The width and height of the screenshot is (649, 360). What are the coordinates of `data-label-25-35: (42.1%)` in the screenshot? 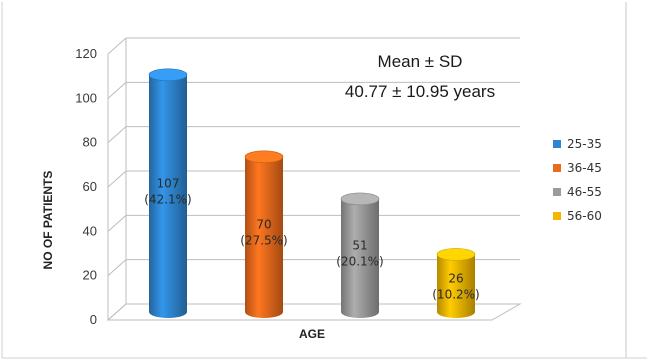 It's located at (167, 199).